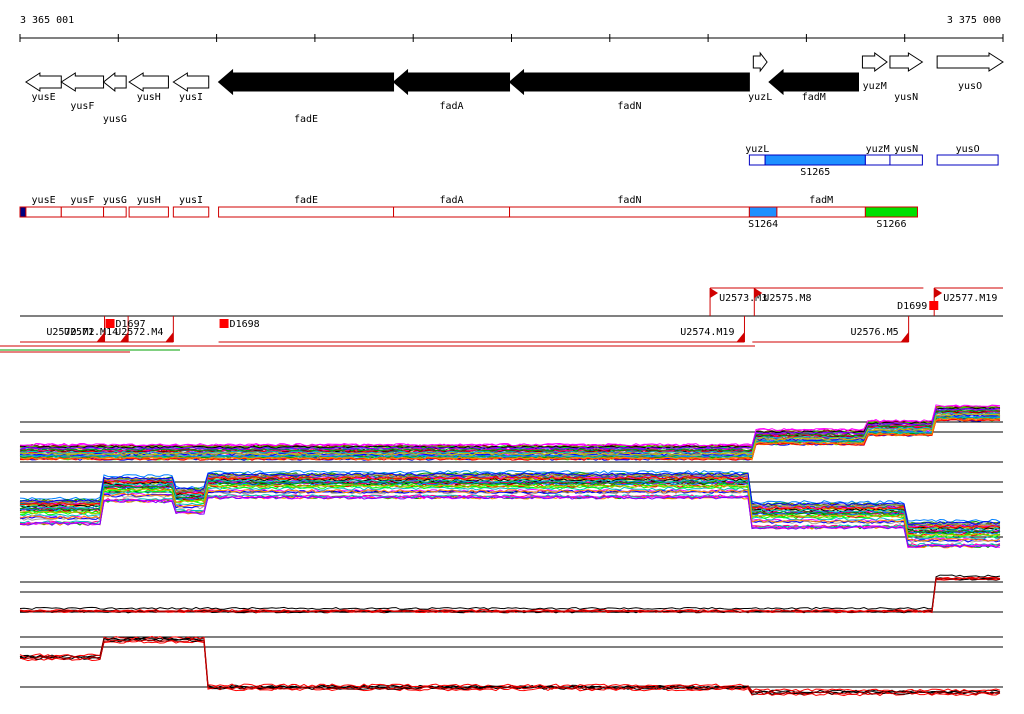 This screenshot has width=1024, height=714. What do you see at coordinates (148, 82) in the screenshot?
I see `gene-arrow-yusH` at bounding box center [148, 82].